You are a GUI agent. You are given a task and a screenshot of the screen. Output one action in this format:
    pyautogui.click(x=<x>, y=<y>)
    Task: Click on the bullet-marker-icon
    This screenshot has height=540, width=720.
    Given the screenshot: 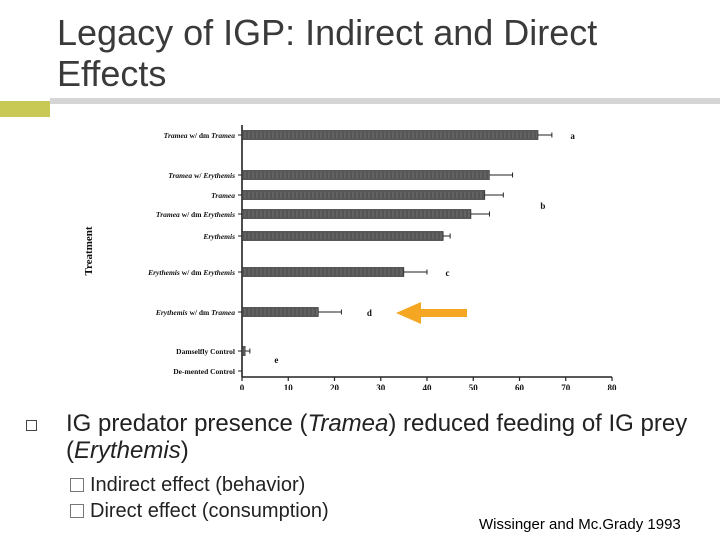 What is the action you would take?
    pyautogui.click(x=31, y=425)
    